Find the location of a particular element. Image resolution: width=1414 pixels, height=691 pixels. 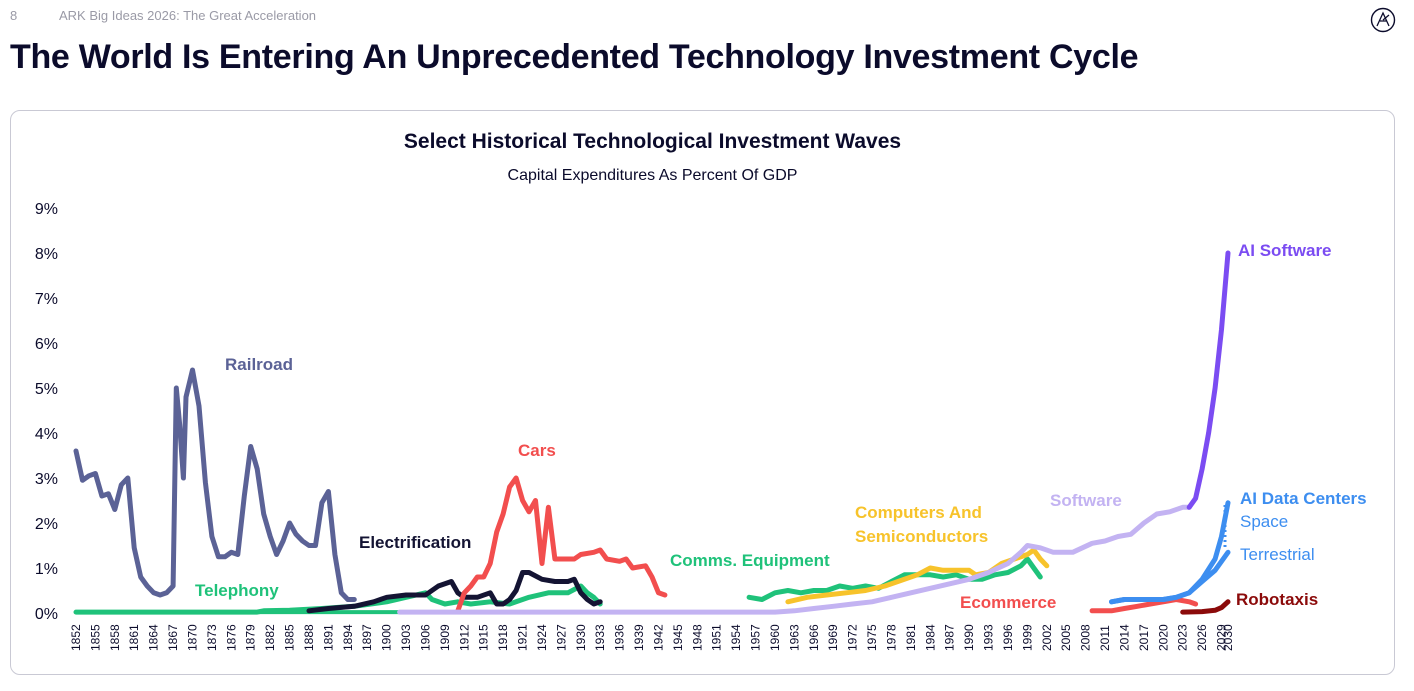

x-tick-label: 2030 is located at coordinates (1228, 637).